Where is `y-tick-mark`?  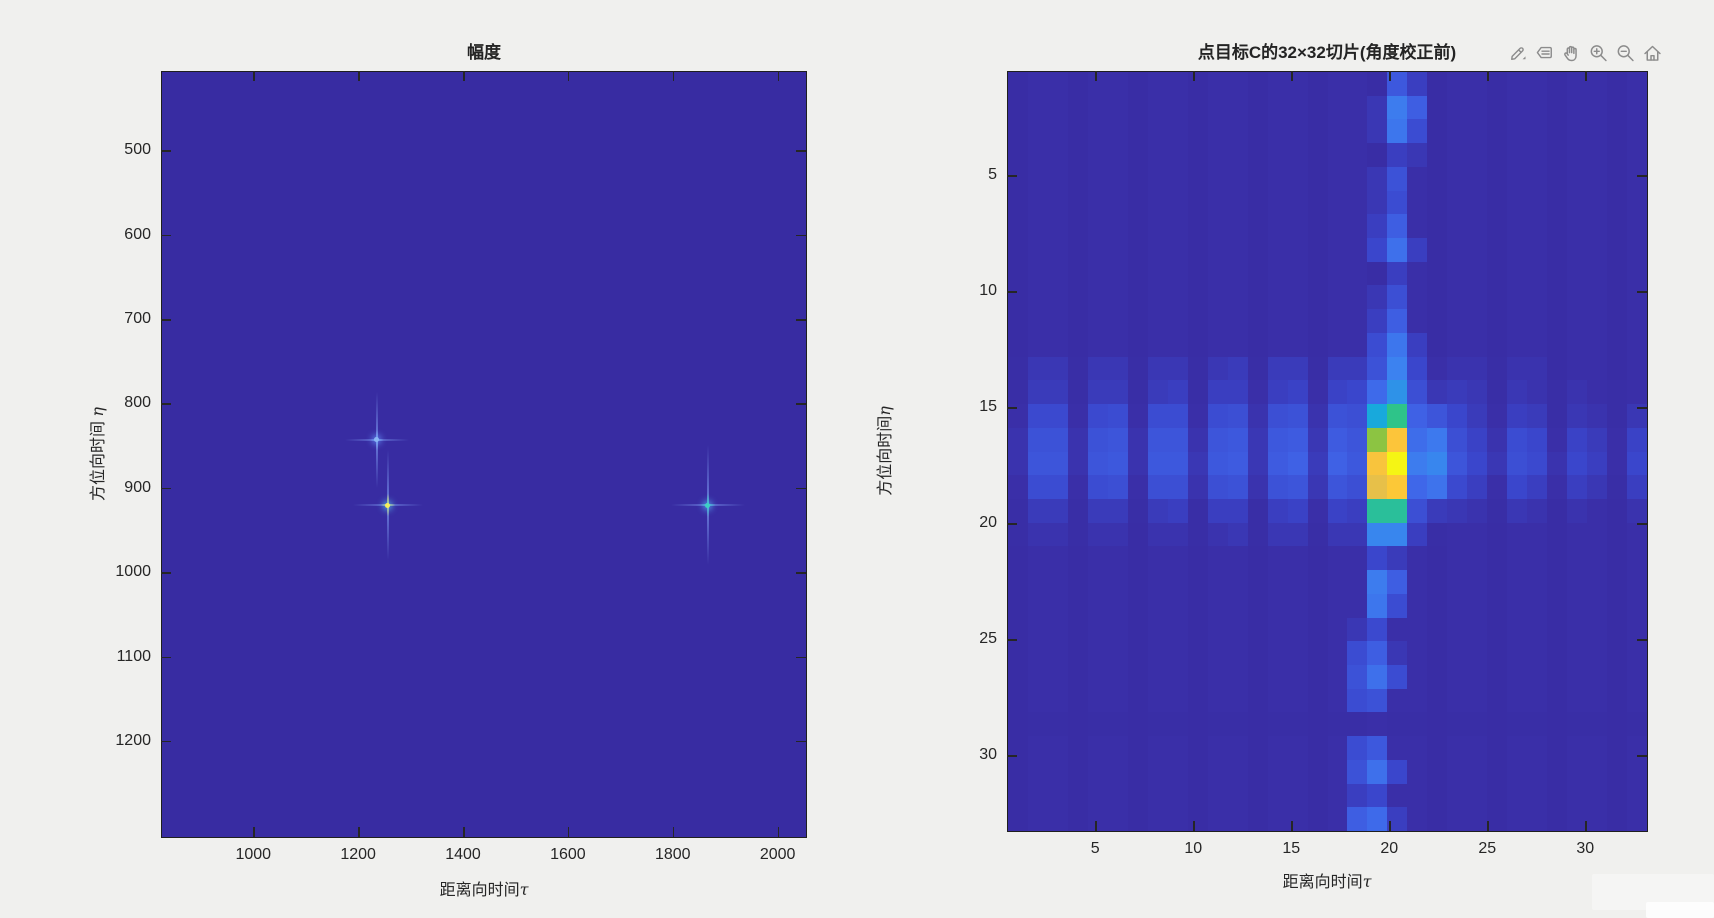 y-tick-mark is located at coordinates (1641, 524).